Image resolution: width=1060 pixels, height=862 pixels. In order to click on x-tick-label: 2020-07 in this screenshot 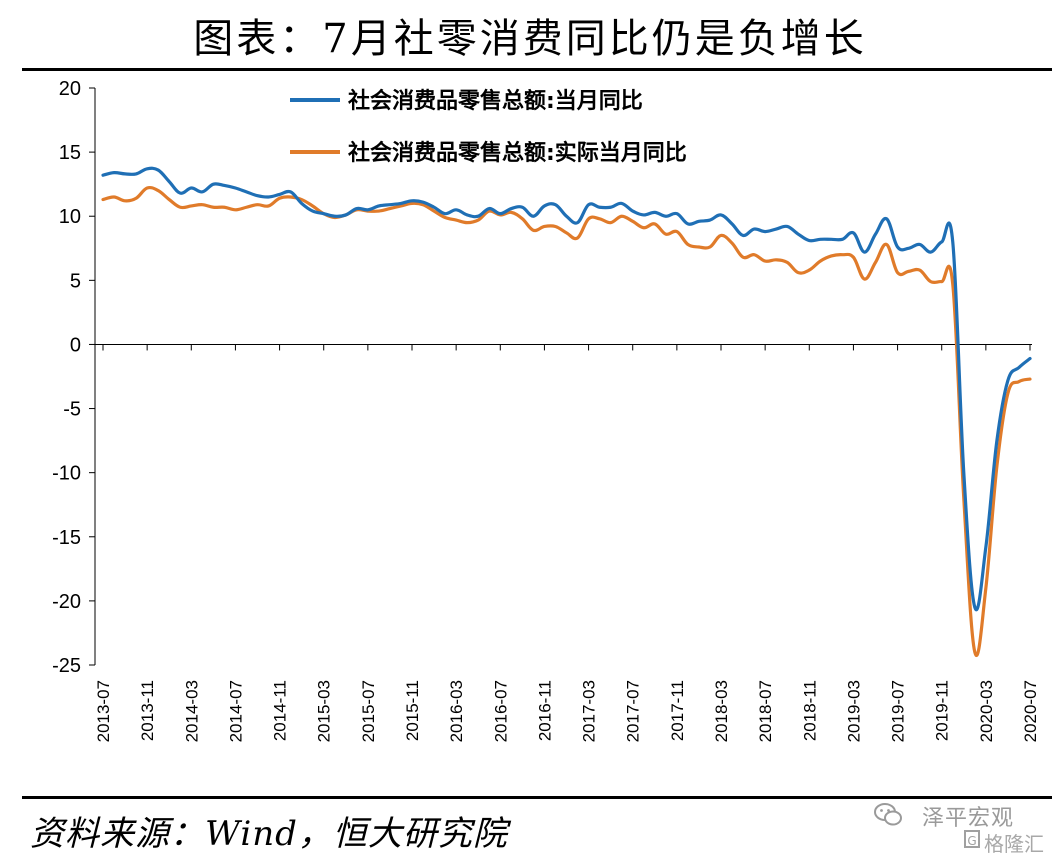, I will do `click(1030, 711)`.